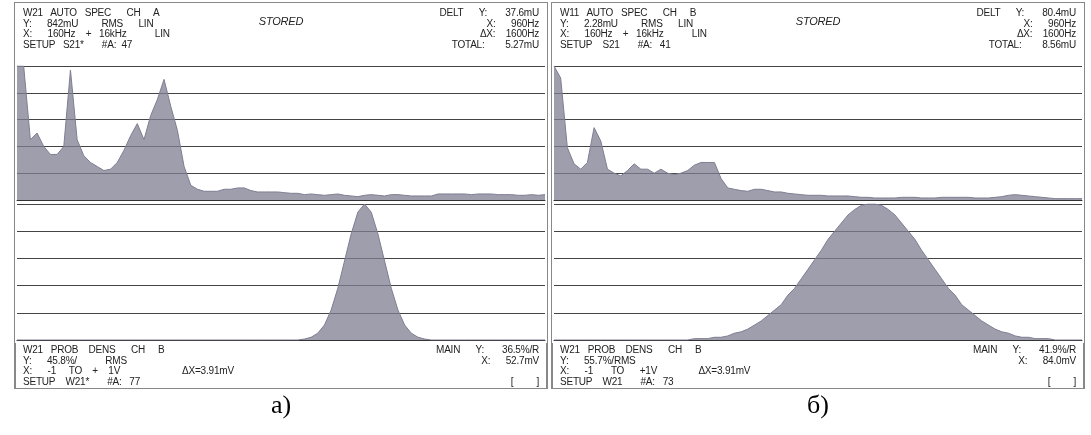 The height and width of the screenshot is (435, 1091). What do you see at coordinates (510, 360) in the screenshot?
I see `text: X: 52.7mV` at bounding box center [510, 360].